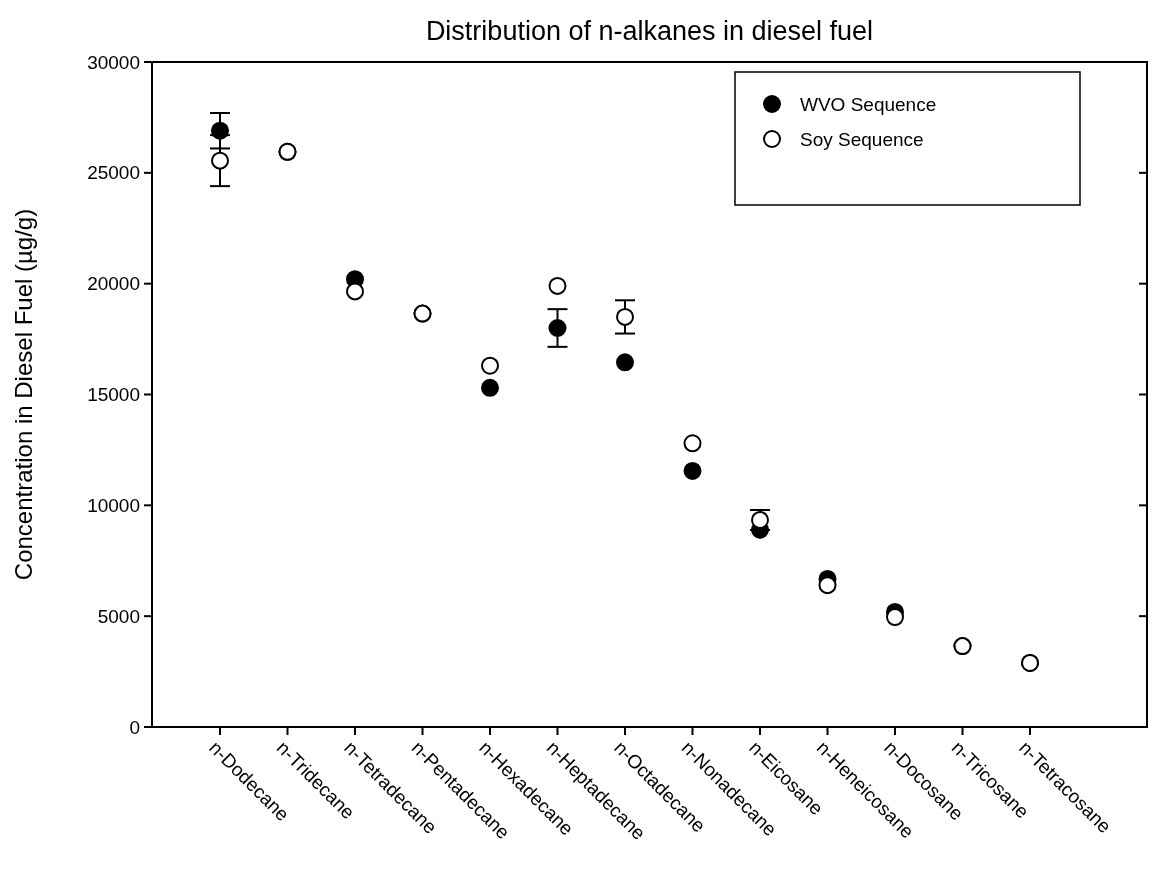 The width and height of the screenshot is (1153, 884). What do you see at coordinates (113, 173) in the screenshot?
I see `y-tick-label: 25000` at bounding box center [113, 173].